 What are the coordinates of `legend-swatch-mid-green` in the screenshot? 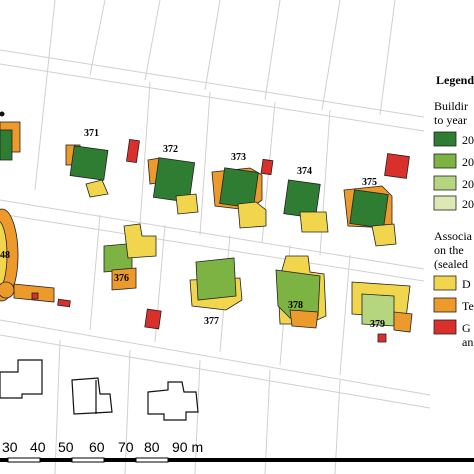 It's located at (445, 161).